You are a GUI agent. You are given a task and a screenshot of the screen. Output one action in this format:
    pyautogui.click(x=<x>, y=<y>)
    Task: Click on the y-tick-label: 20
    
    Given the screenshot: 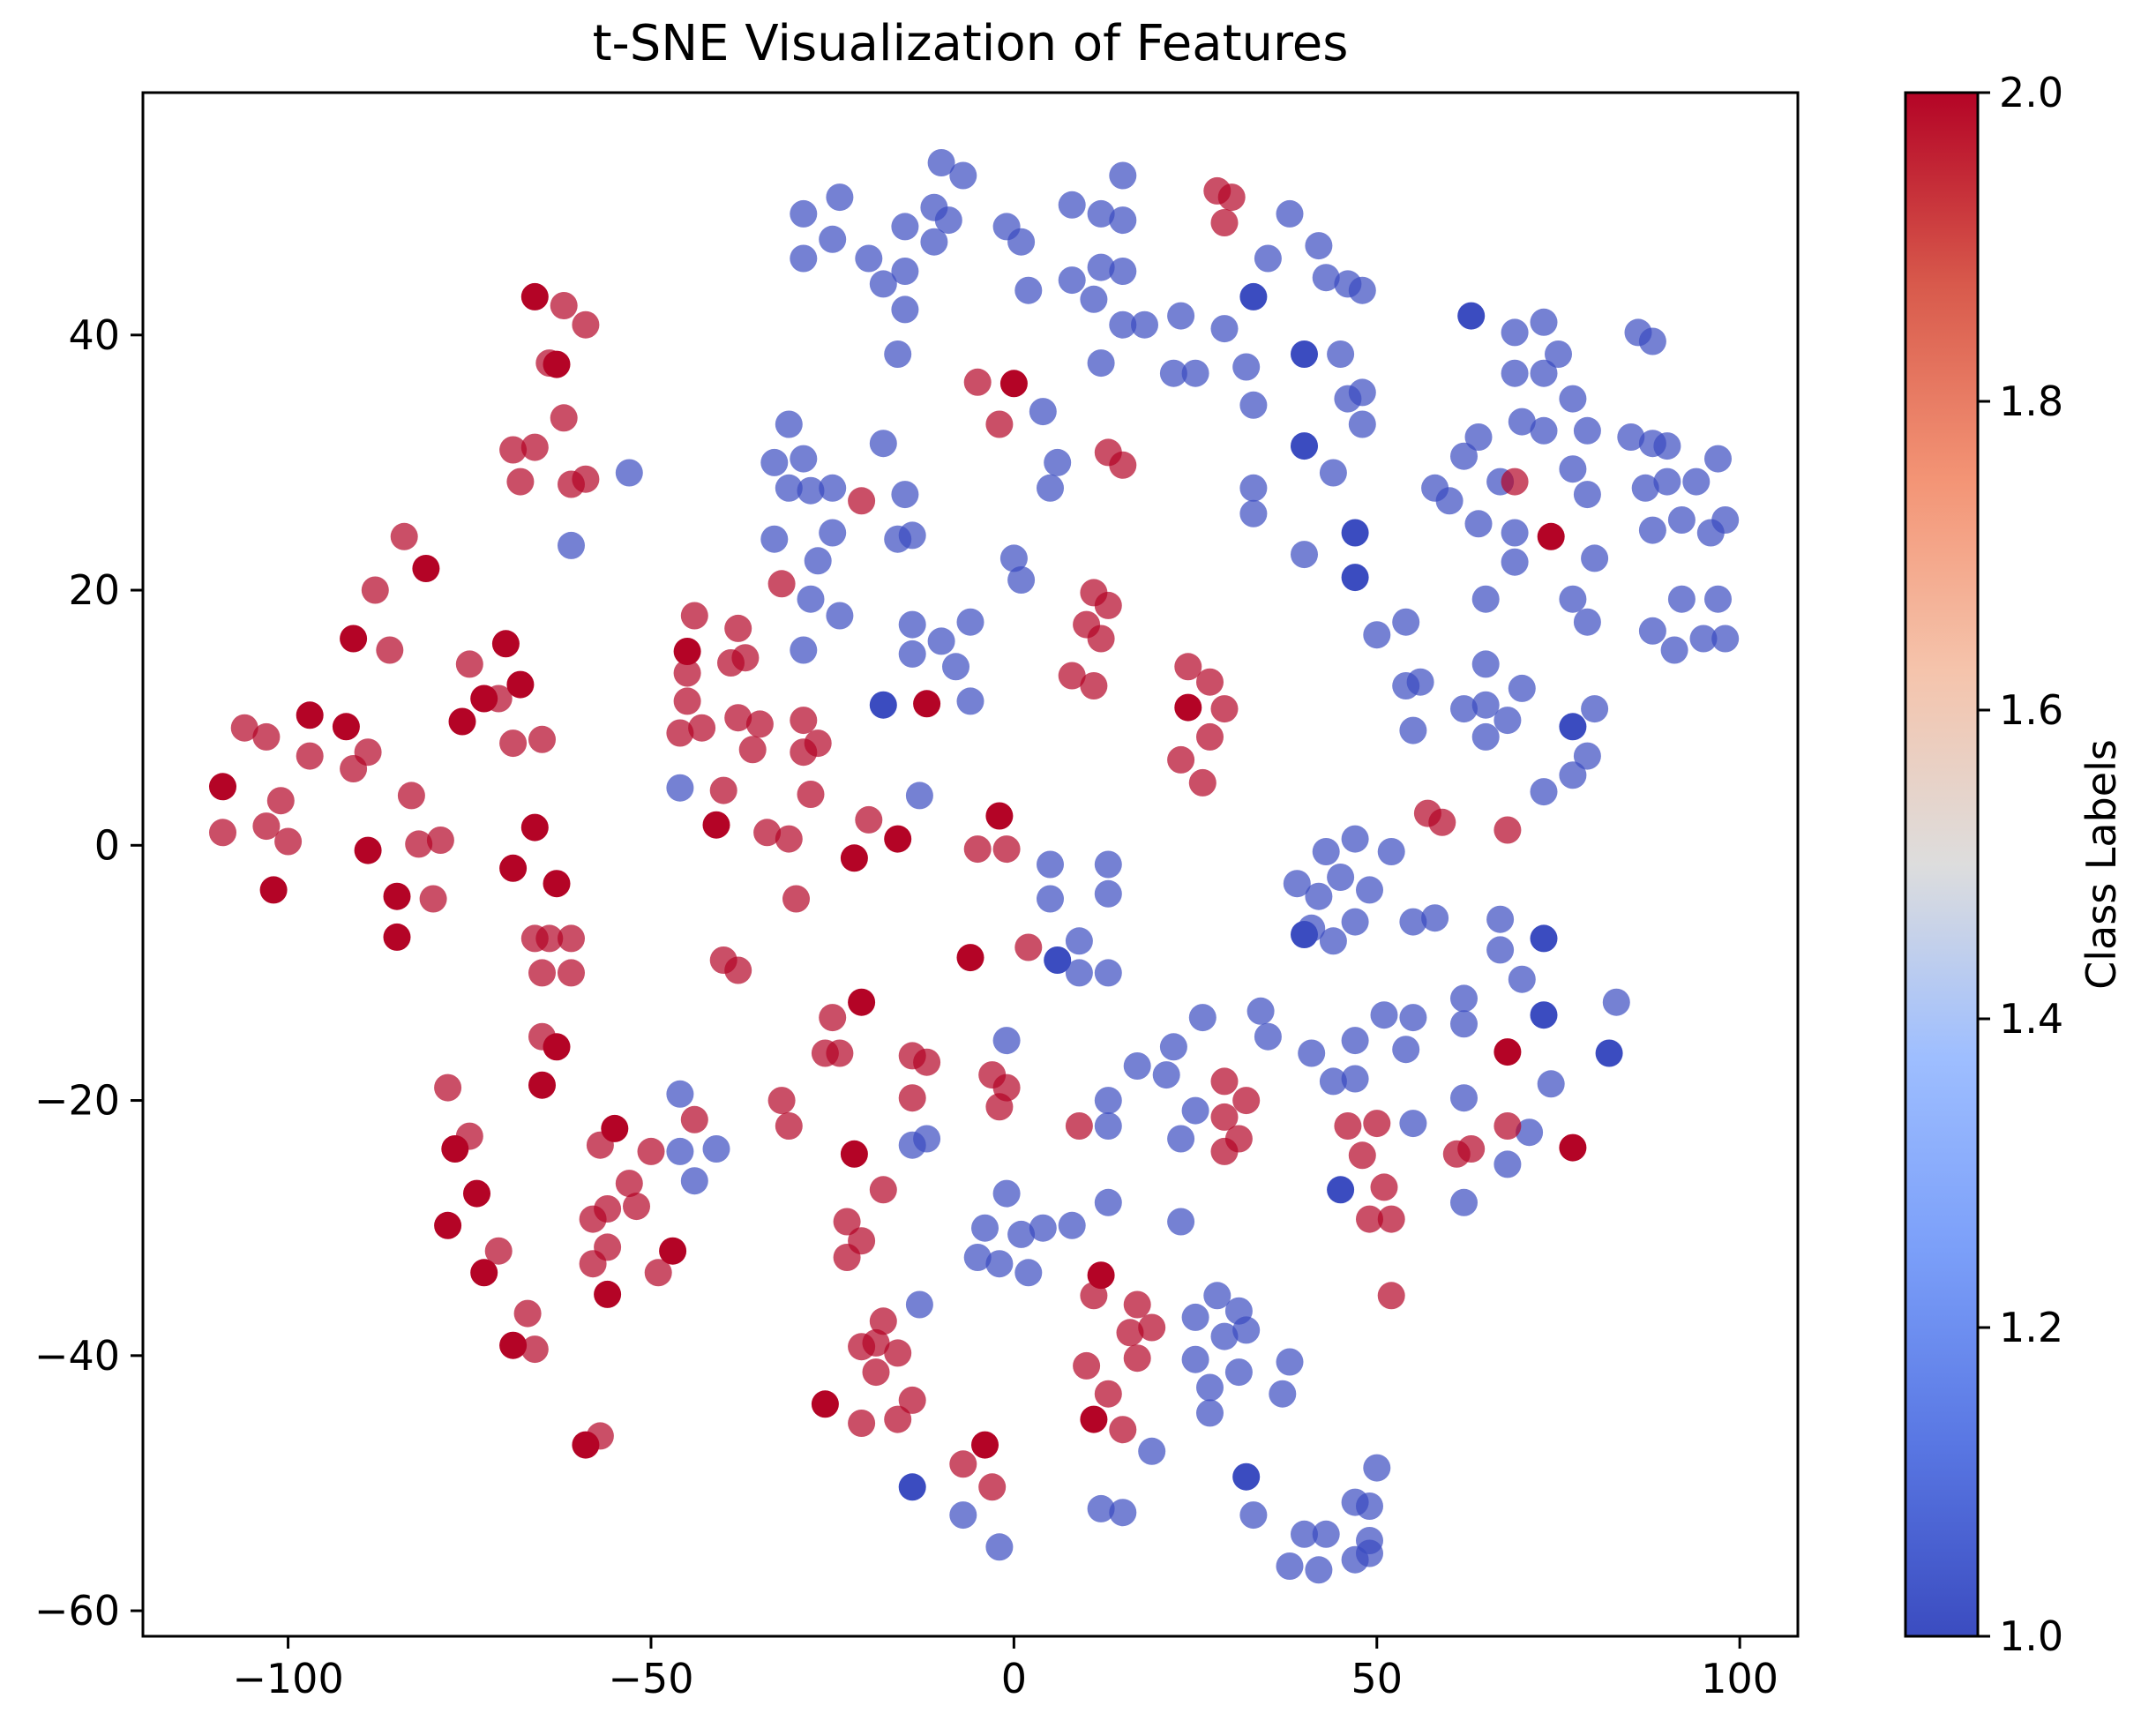 What is the action you would take?
    pyautogui.click(x=94, y=590)
    